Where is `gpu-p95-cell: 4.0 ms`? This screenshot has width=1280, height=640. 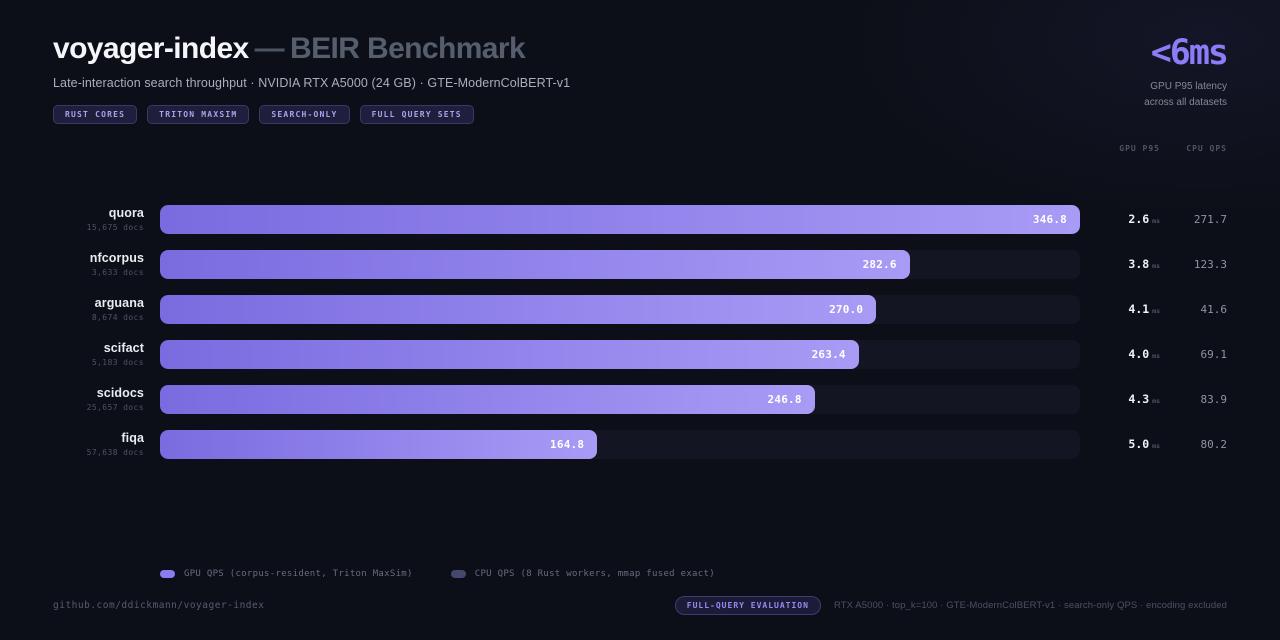 gpu-p95-cell: 4.0 ms is located at coordinates (1120, 354).